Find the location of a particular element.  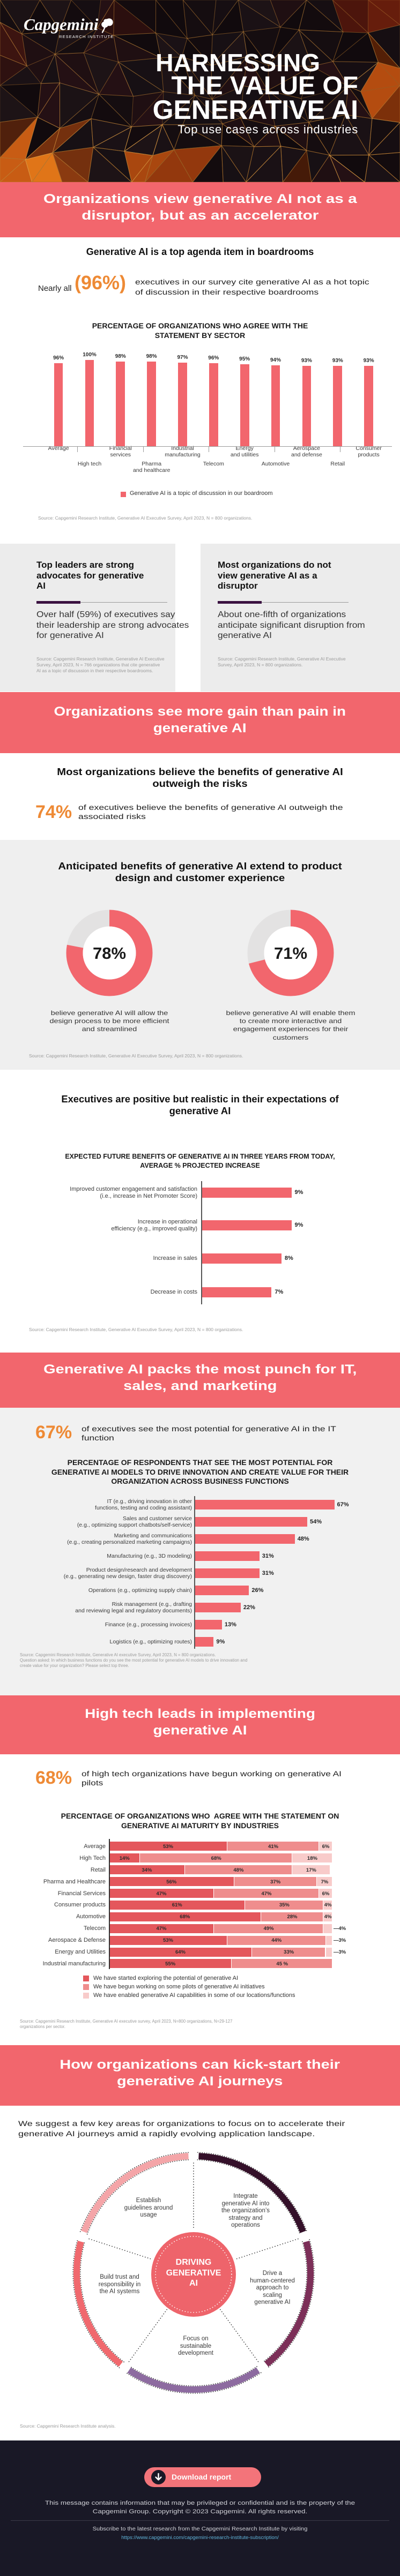

svg-text: 78% is located at coordinates (109, 953).